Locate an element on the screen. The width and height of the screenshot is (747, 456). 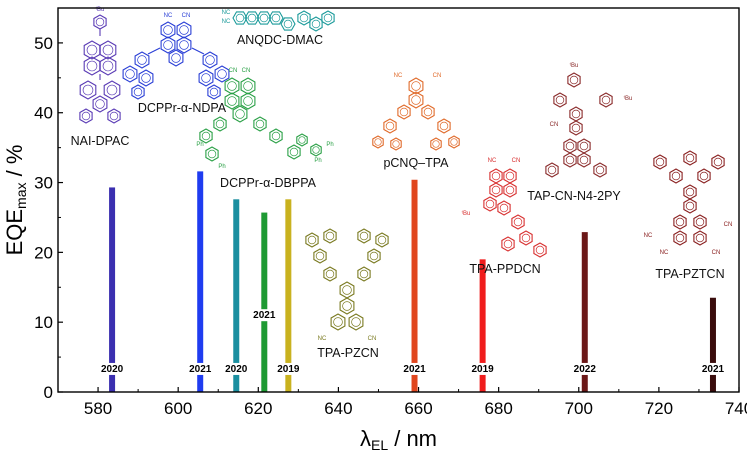
structure-dcppr-dbppa: CN CN Ph Ph Ph Ph is located at coordinates (264, 119).